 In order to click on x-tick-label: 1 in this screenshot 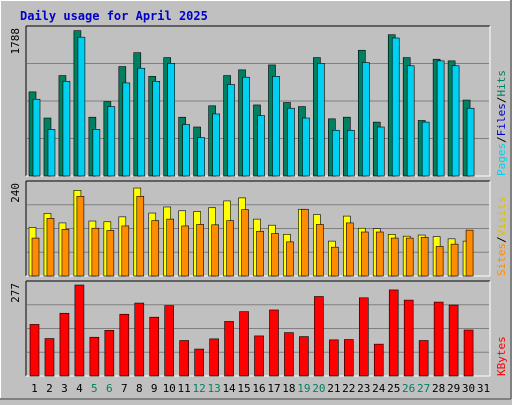, I will do `click(34, 388)`.